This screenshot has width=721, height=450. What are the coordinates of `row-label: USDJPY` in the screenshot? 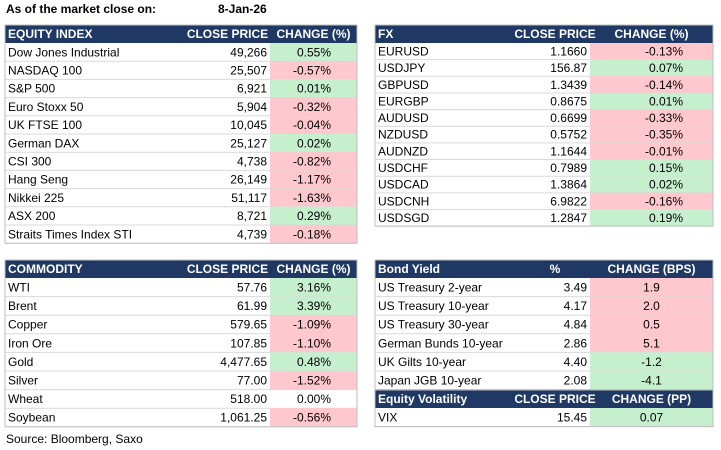 It's located at (401, 68).